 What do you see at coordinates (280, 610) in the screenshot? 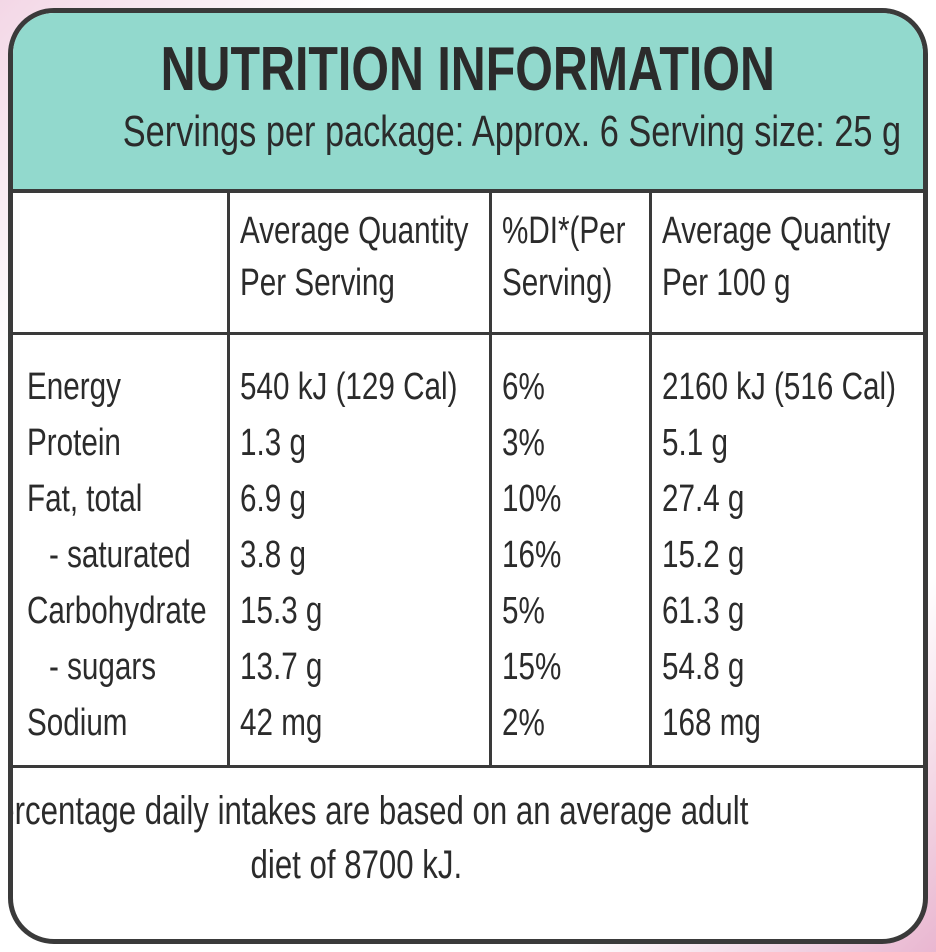
I see `nutrient-value: 15.3 g` at bounding box center [280, 610].